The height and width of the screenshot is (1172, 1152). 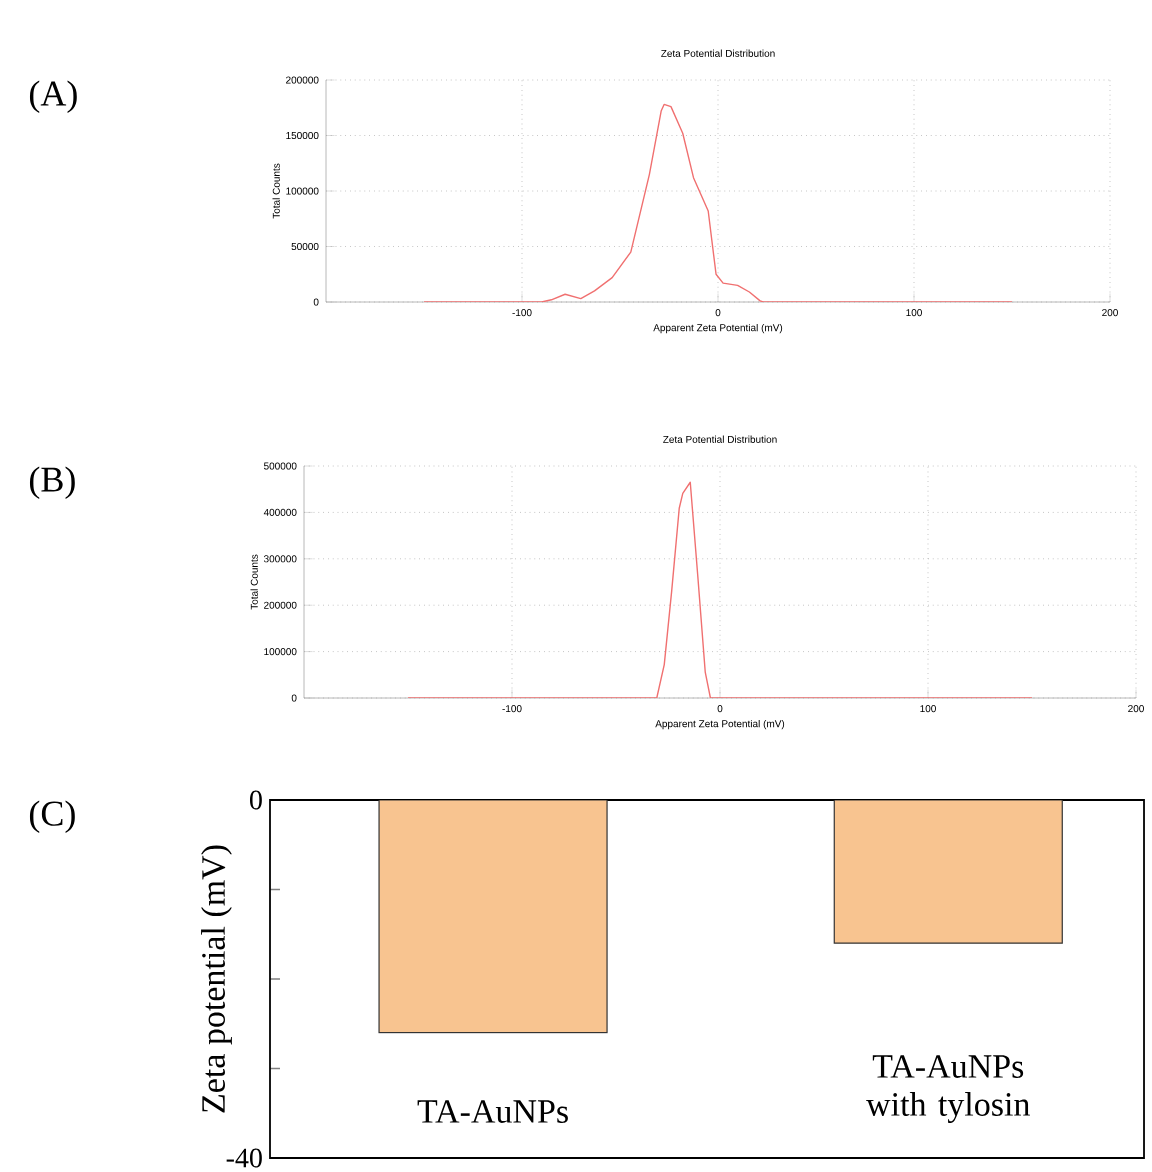 What do you see at coordinates (948, 1089) in the screenshot?
I see `x-tick-label: TA-AuNPs with tylosin` at bounding box center [948, 1089].